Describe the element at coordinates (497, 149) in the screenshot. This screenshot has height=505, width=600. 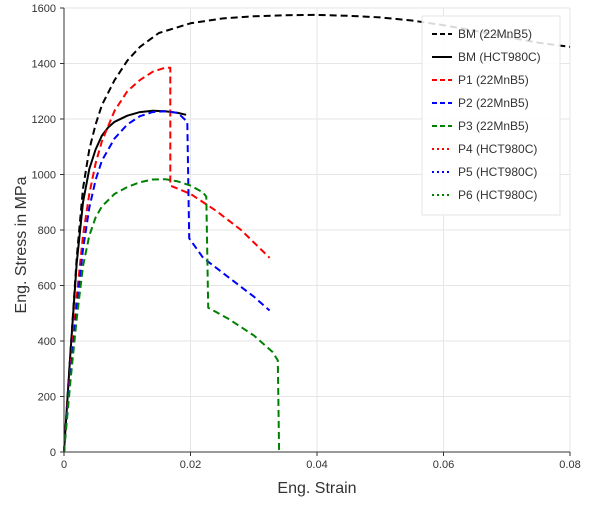
I see `legend-label-6: P4 (HCT980C)` at that location.